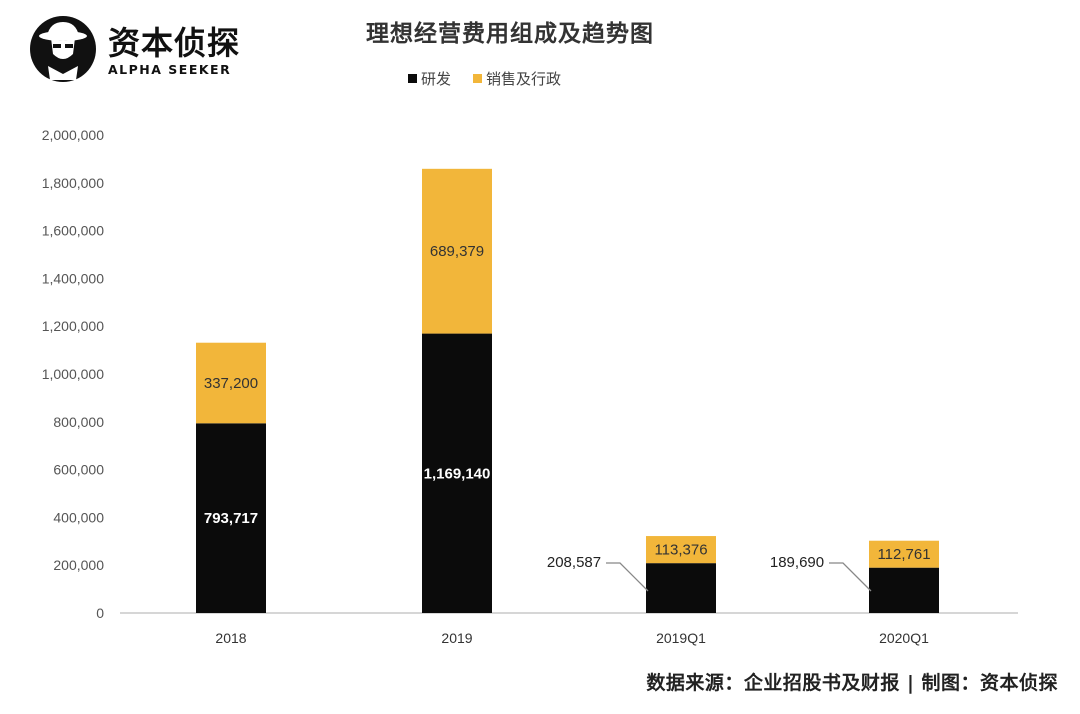 Image resolution: width=1080 pixels, height=714 pixels. I want to click on legend-swatch-rd, so click(412, 78).